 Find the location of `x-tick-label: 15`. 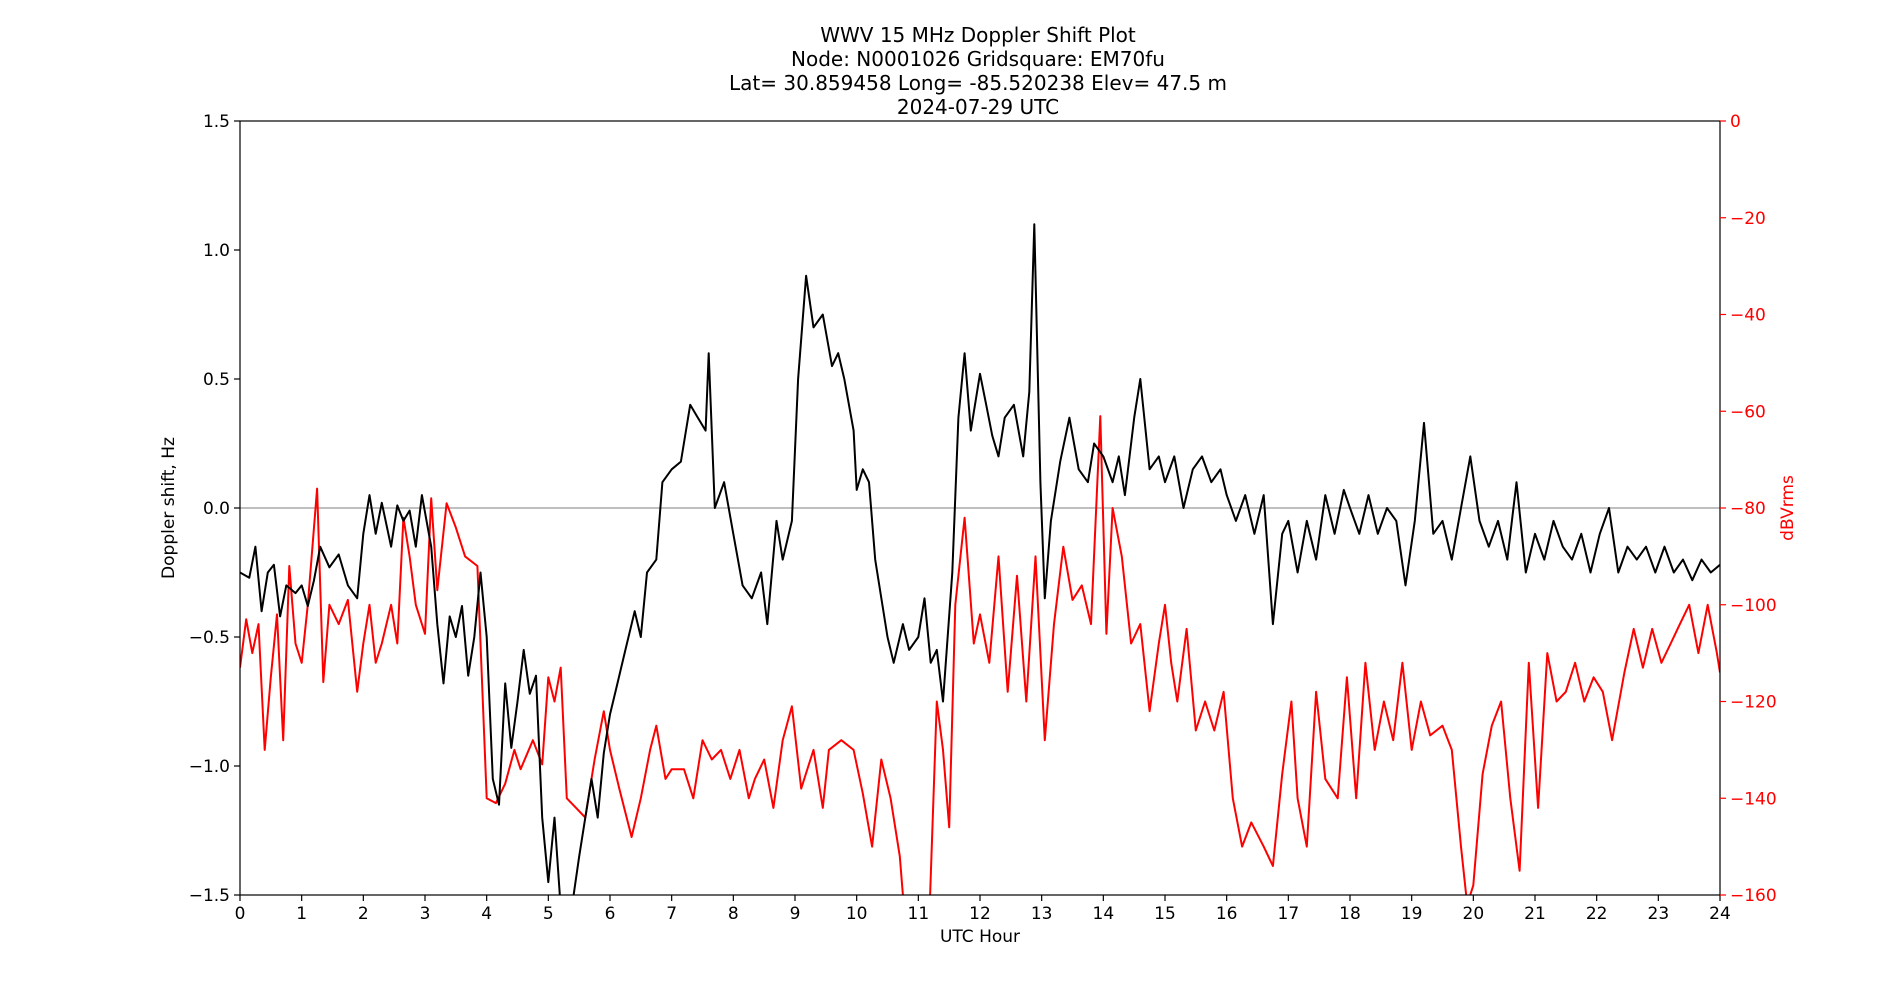

x-tick-label: 15 is located at coordinates (1165, 914).